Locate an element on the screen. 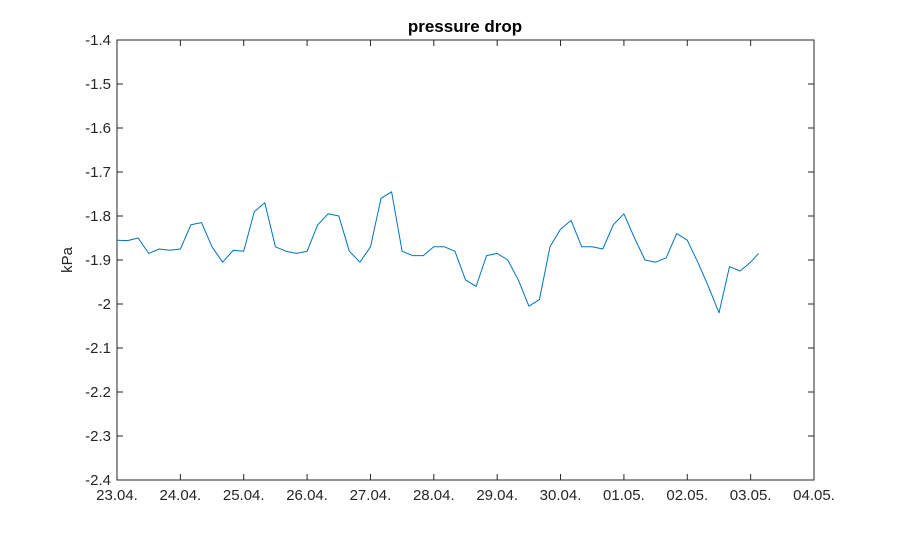 The image size is (900, 540). y-axis-label: kPa is located at coordinates (67, 259).